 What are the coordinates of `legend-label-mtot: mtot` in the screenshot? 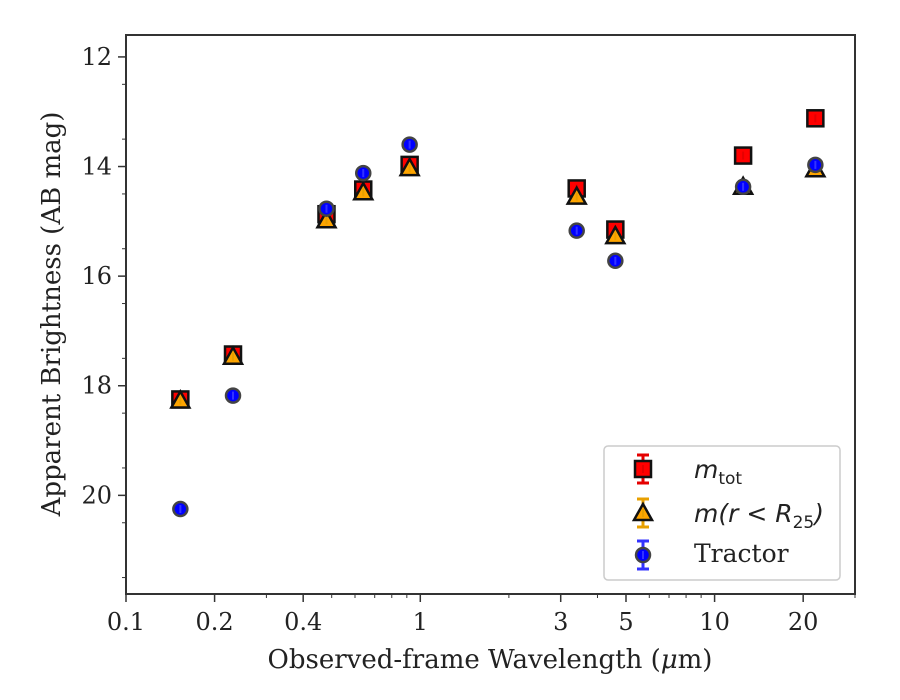 It's located at (718, 472).